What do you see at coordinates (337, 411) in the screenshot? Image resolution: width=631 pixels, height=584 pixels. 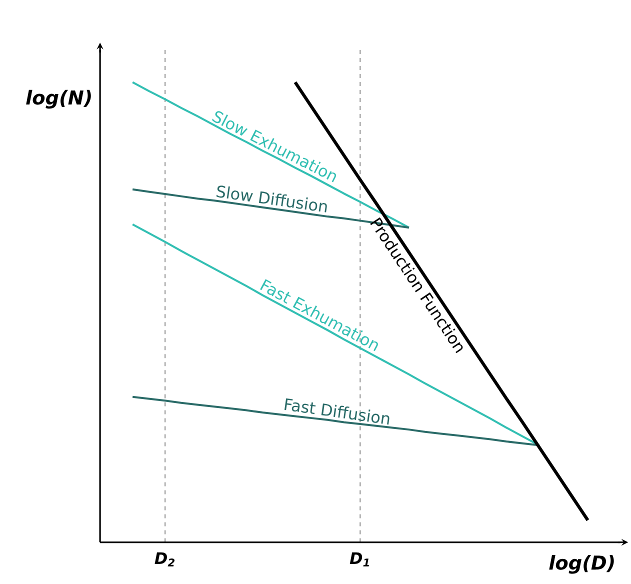 I see `text: Fast Diffusion` at bounding box center [337, 411].